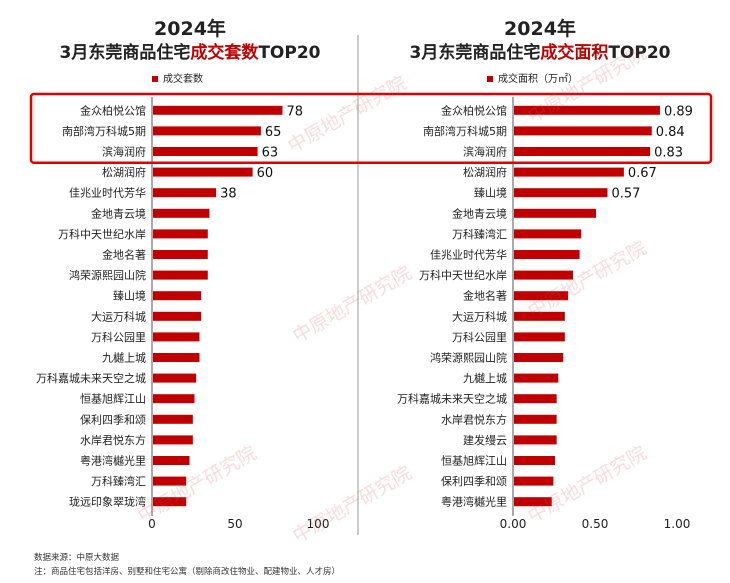 The height and width of the screenshot is (583, 730). Describe the element at coordinates (642, 173) in the screenshot. I see `right-value-label: 0.67` at that location.